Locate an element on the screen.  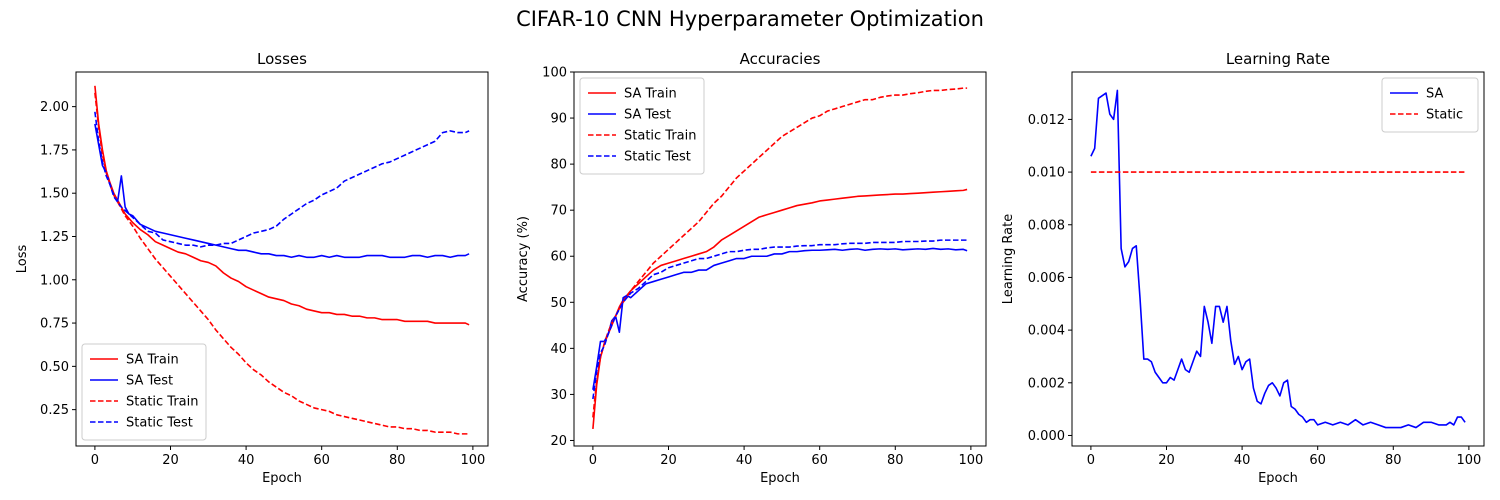
losses-x-tick-label: 100 is located at coordinates (472, 460).